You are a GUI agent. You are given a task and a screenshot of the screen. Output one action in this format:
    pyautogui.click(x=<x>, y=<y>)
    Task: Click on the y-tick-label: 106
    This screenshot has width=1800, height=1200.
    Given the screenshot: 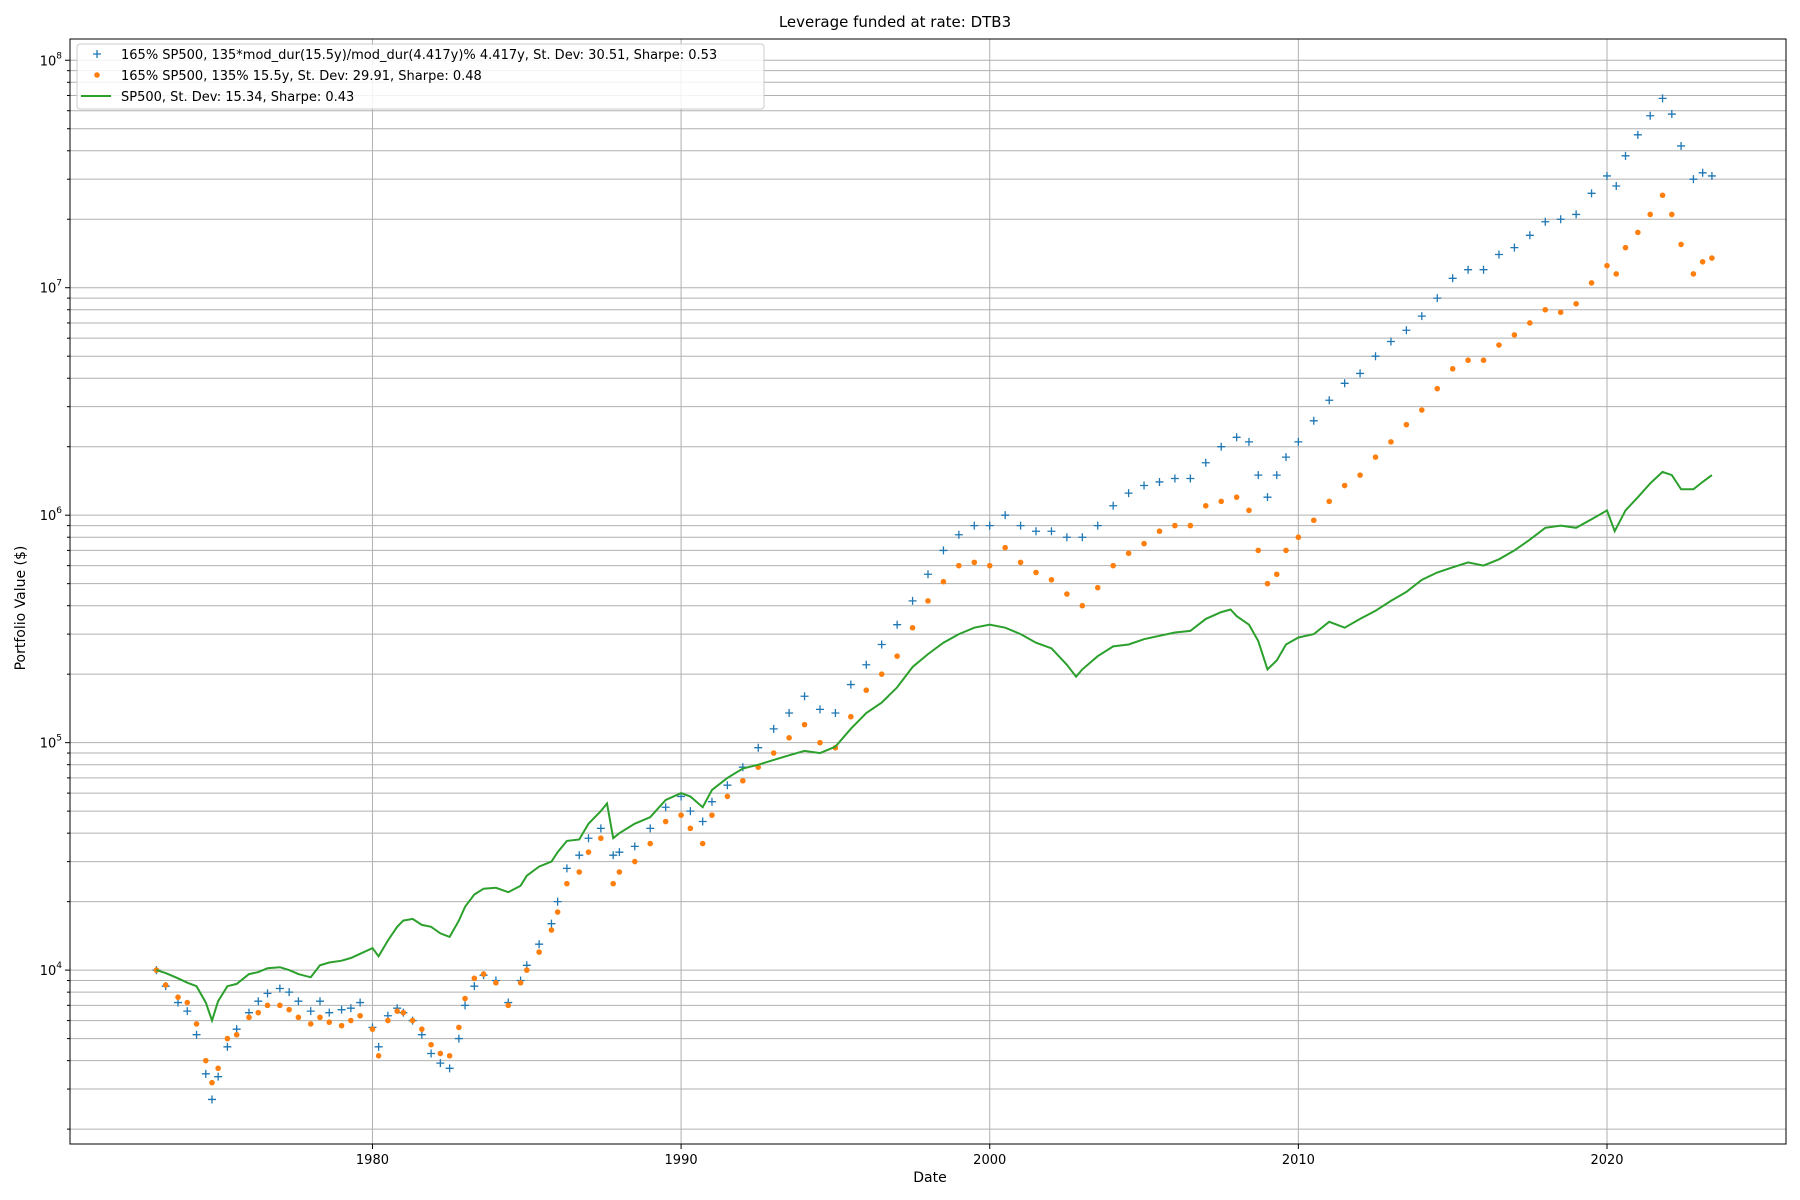 What is the action you would take?
    pyautogui.click(x=51, y=515)
    